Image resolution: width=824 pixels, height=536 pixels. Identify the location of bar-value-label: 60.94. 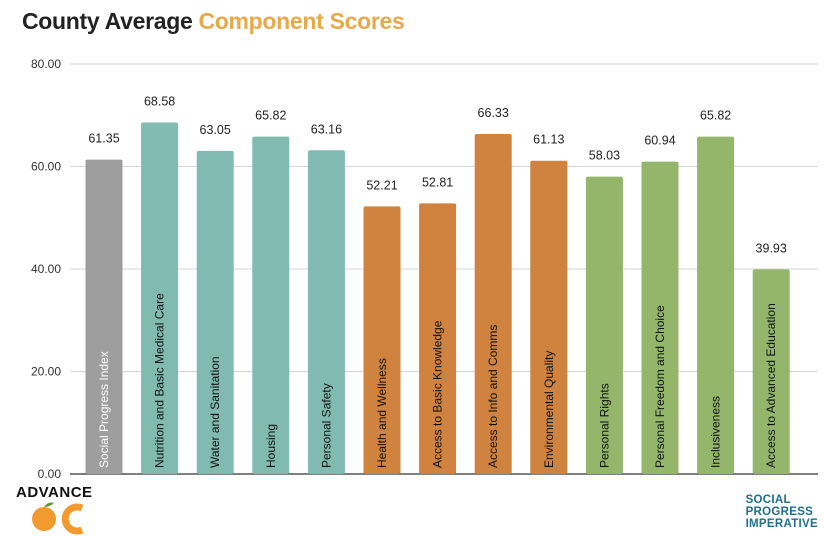
(659, 141).